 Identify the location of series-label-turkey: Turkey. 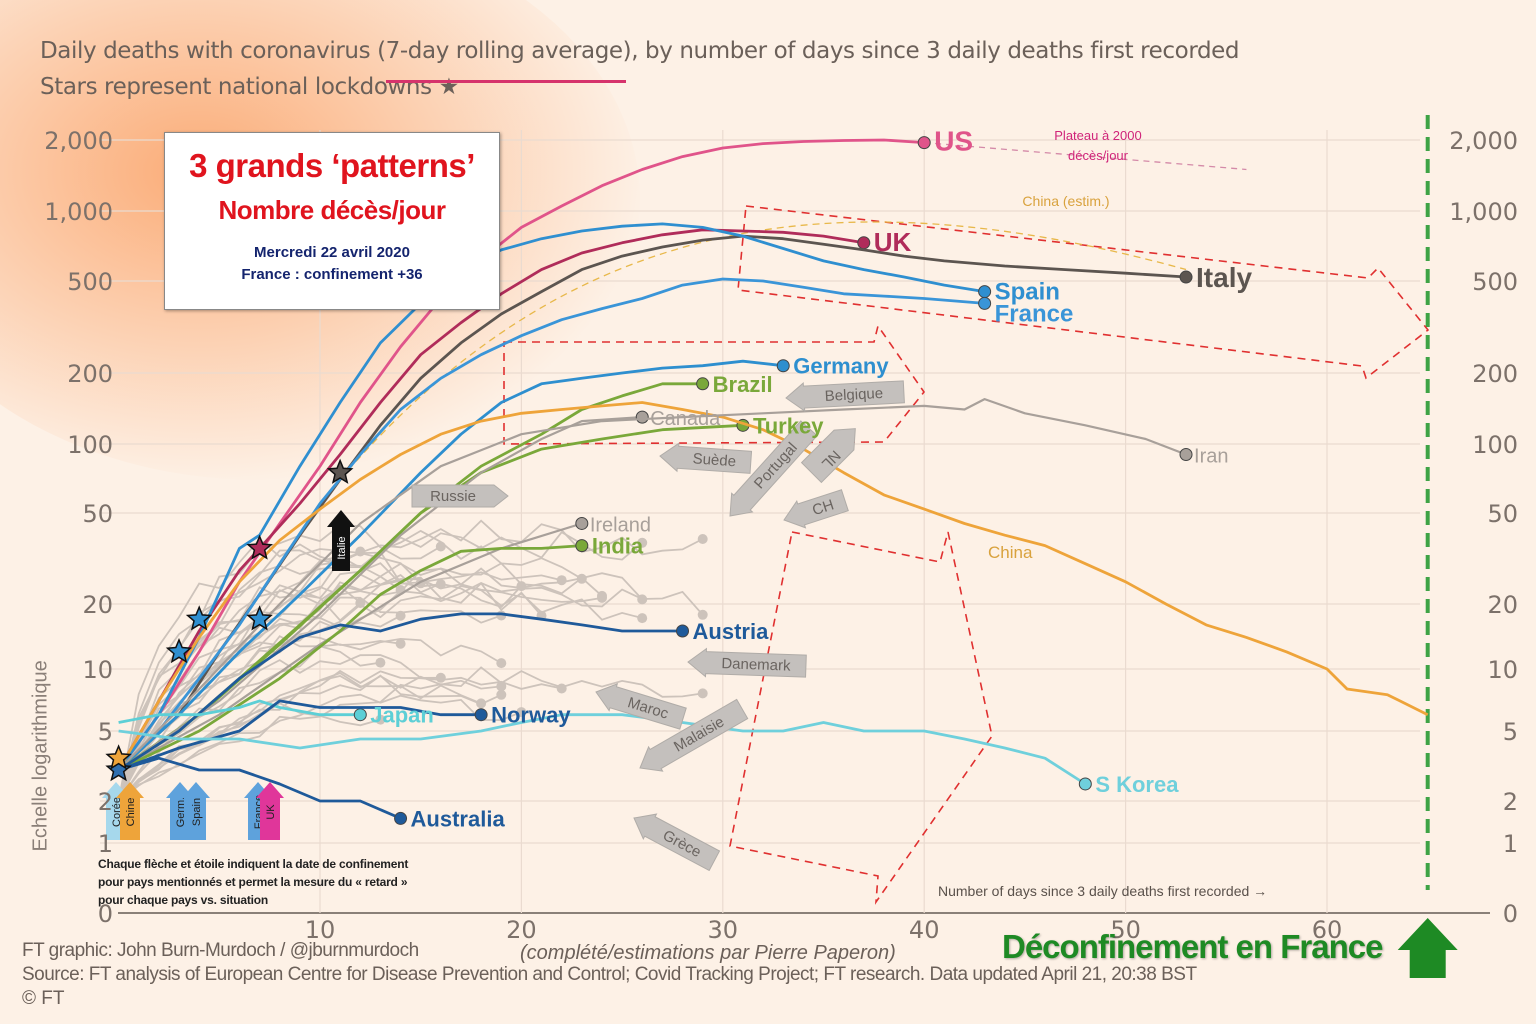
(788, 425).